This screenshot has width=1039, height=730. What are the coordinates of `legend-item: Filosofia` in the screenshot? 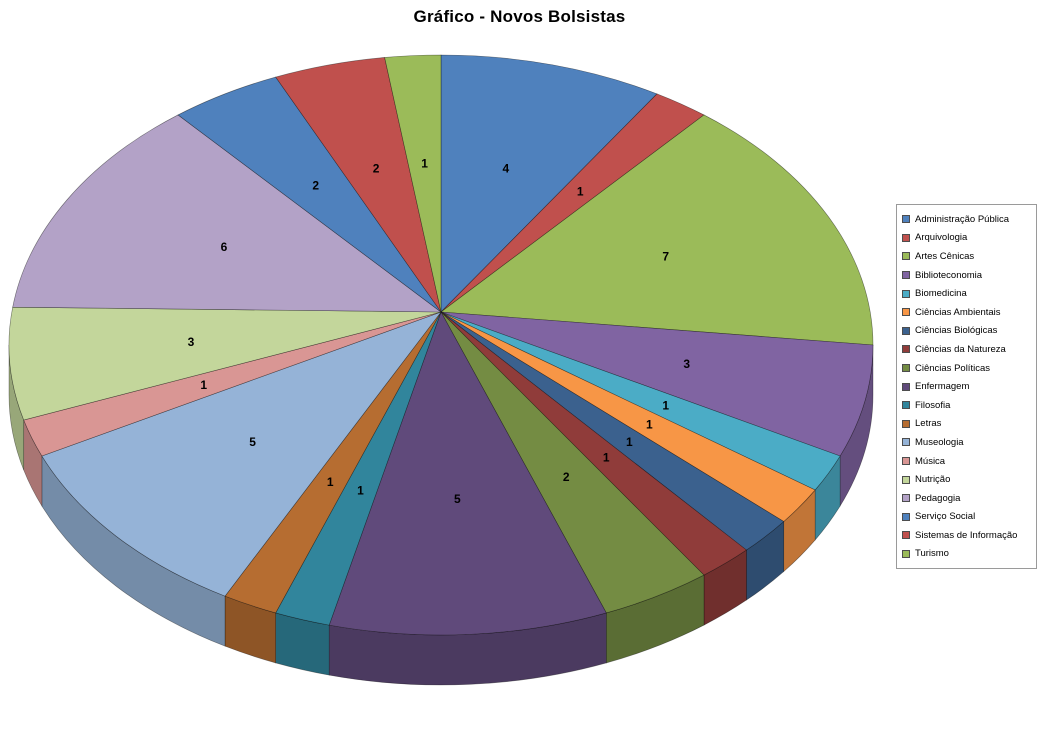 It's located at (967, 405).